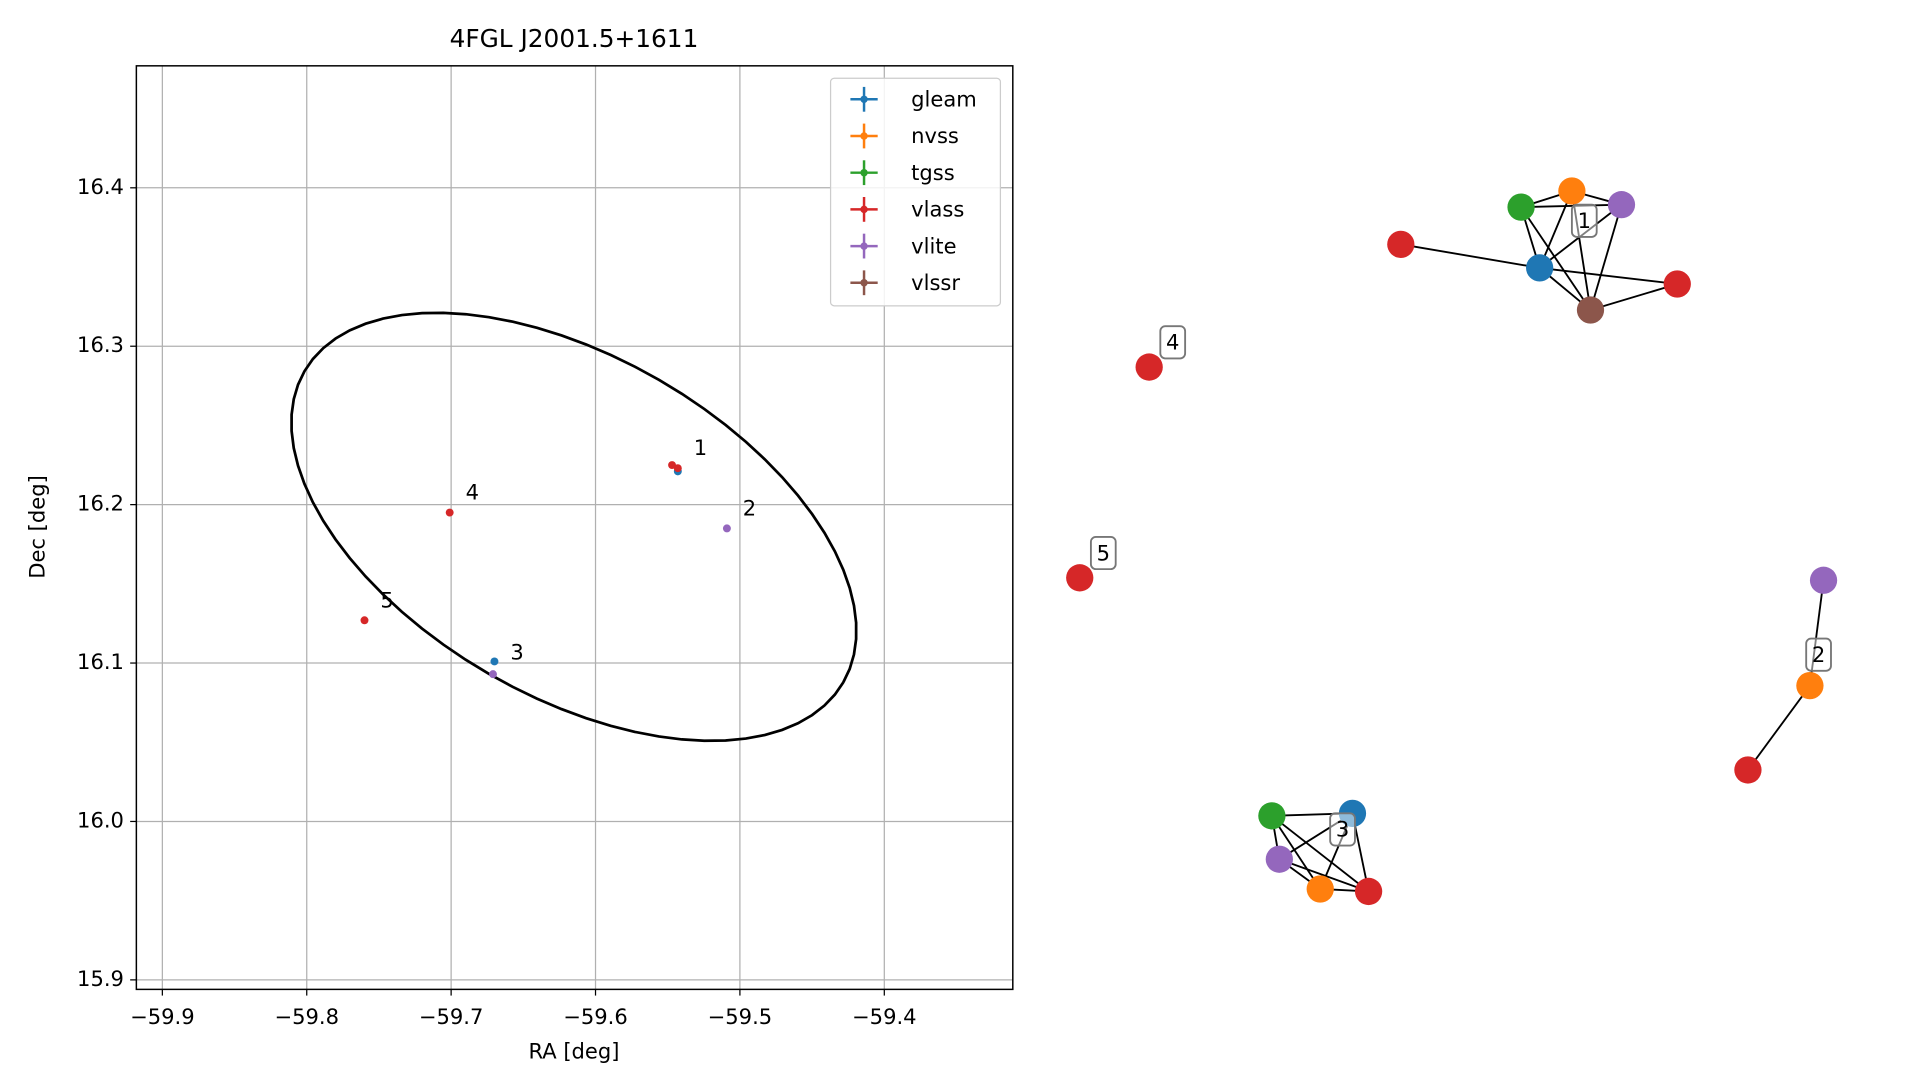  What do you see at coordinates (935, 135) in the screenshot?
I see `legend-label: nvss` at bounding box center [935, 135].